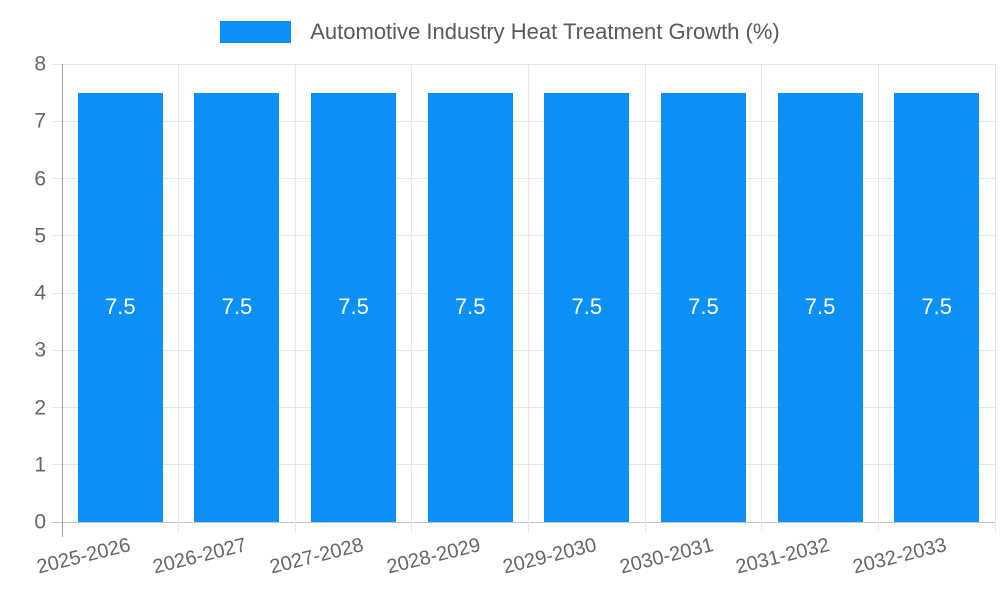 This screenshot has width=1000, height=600. What do you see at coordinates (200, 556) in the screenshot?
I see `x-tick-label: 2026-2027` at bounding box center [200, 556].